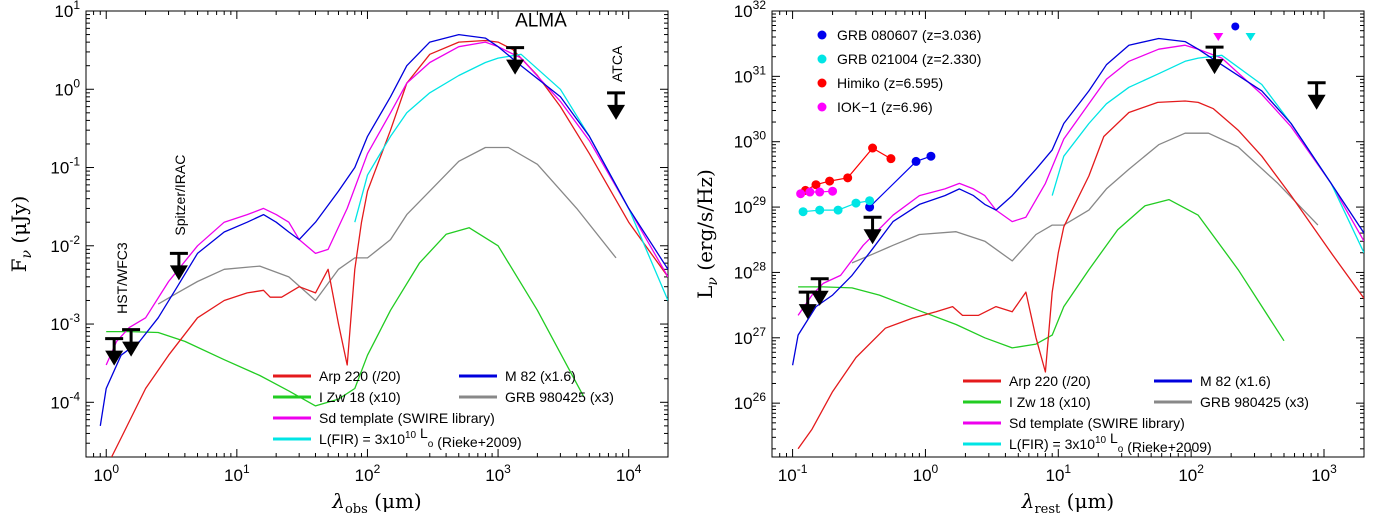 This screenshot has height=525, width=1385. I want to click on right-y-tick-label: 1028, so click(750, 270).